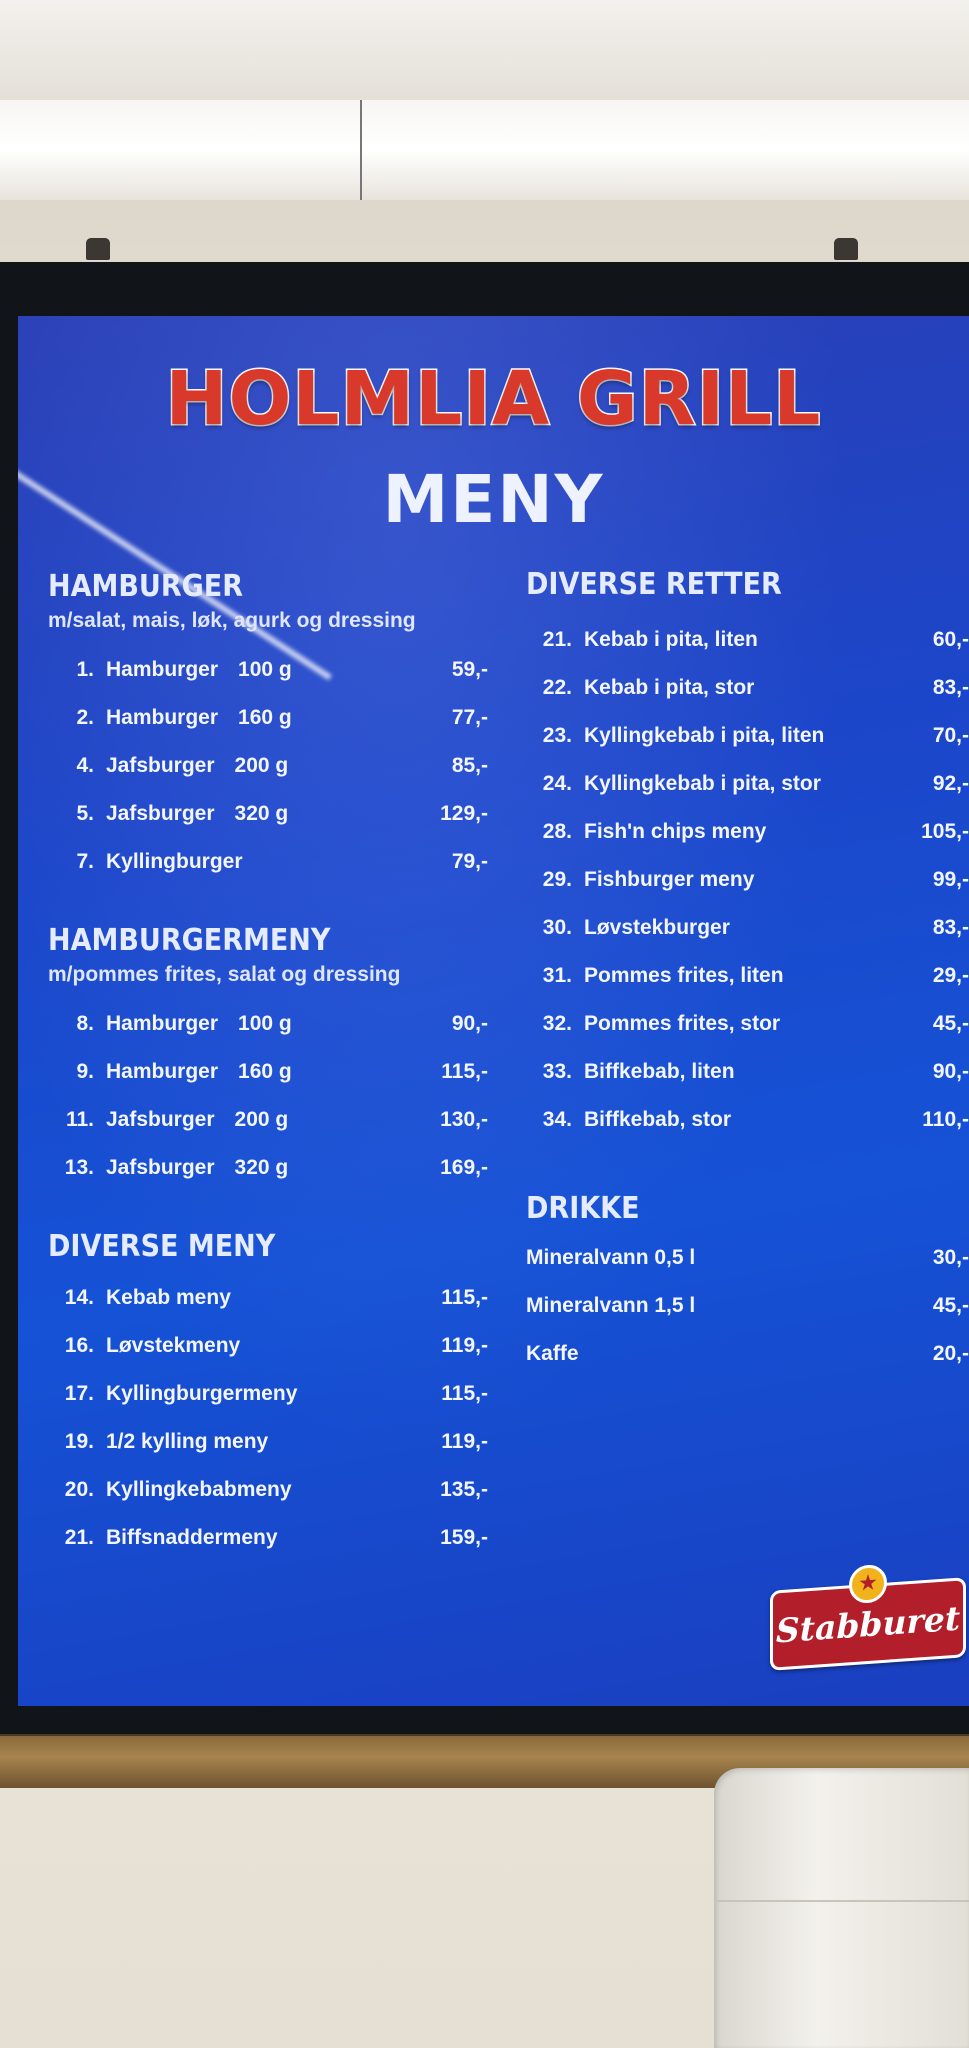 The width and height of the screenshot is (969, 2048). What do you see at coordinates (79, 1489) in the screenshot?
I see `item-number: 20.` at bounding box center [79, 1489].